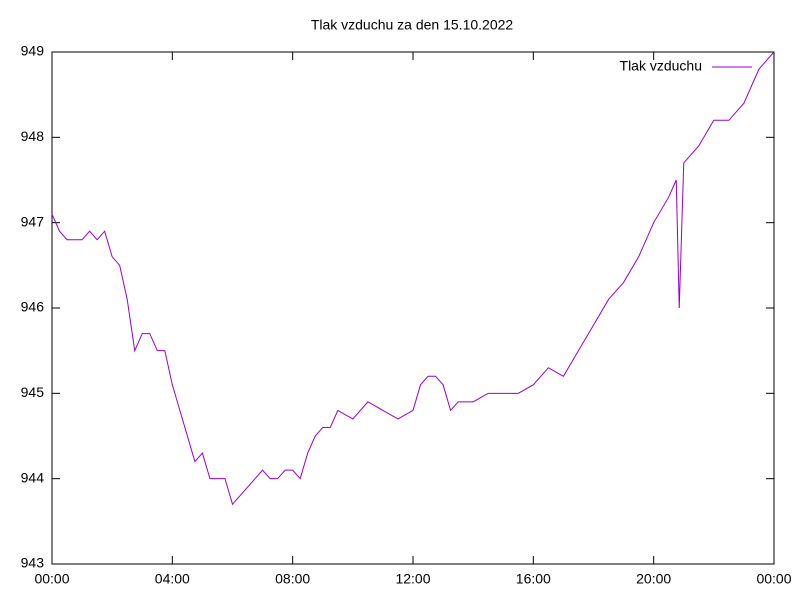  What do you see at coordinates (172, 579) in the screenshot?
I see `x-tick-label: 04:00` at bounding box center [172, 579].